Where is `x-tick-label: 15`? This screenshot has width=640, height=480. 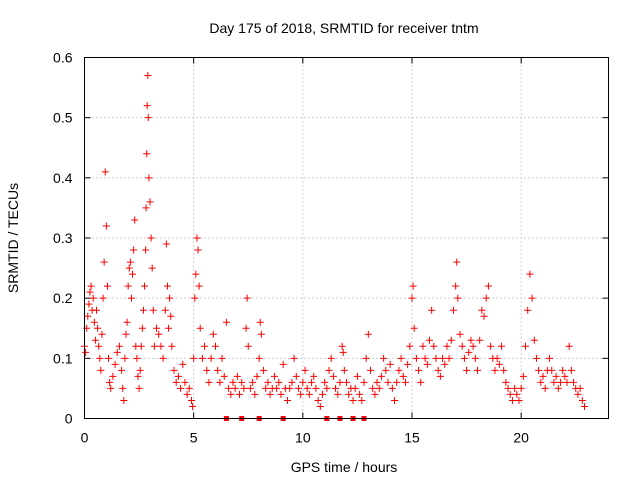
x-tick-label: 15 is located at coordinates (412, 438).